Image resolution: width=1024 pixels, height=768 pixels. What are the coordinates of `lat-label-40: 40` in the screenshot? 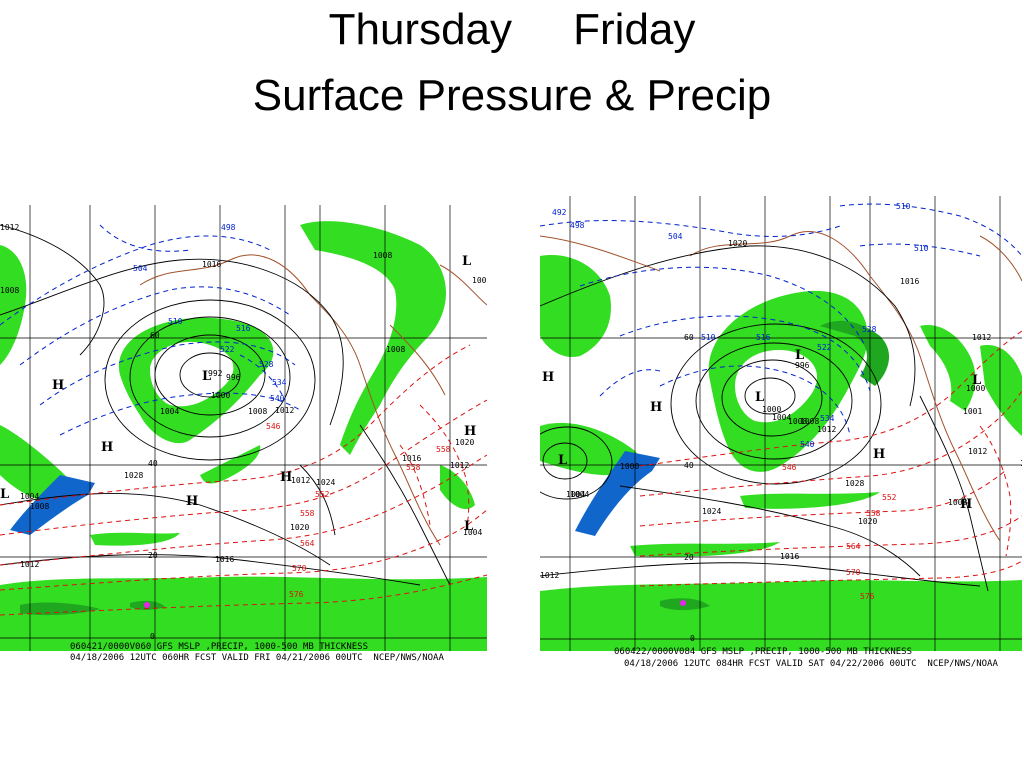 It's located at (689, 465).